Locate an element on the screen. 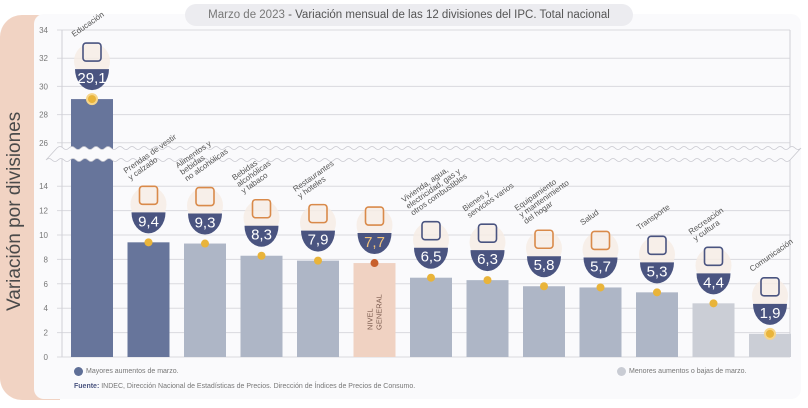  medical-cross-icon is located at coordinates (600, 240).